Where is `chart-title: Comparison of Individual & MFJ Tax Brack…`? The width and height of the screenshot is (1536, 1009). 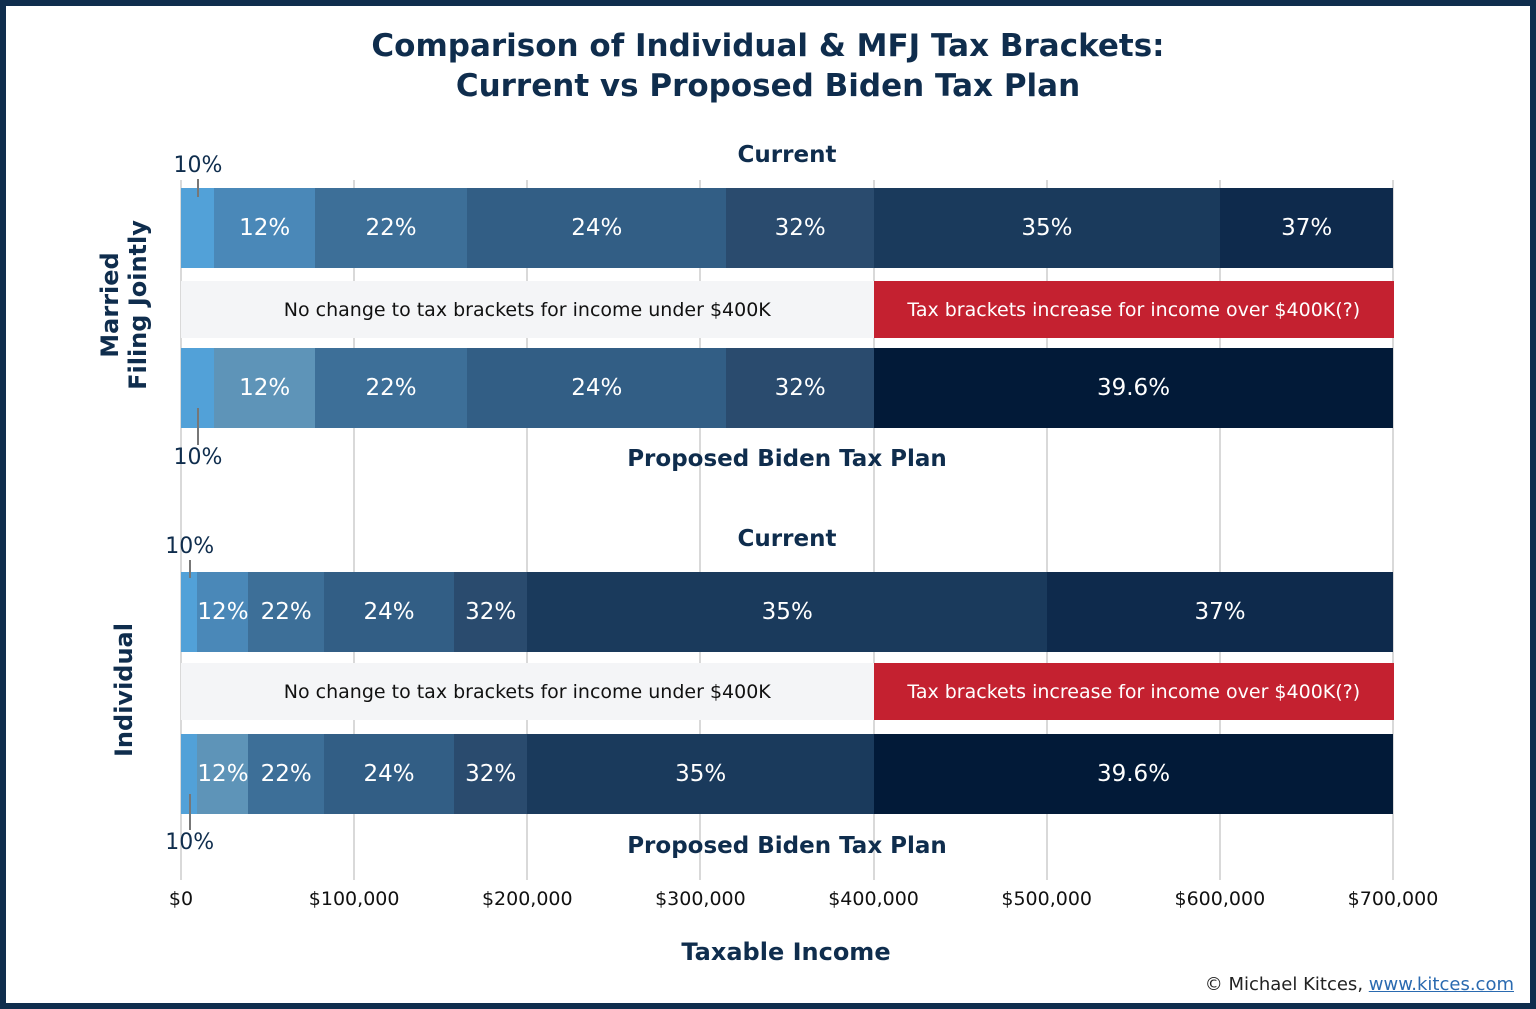
chart-title: Comparison of Individual & MFJ Tax Brack… is located at coordinates (768, 66).